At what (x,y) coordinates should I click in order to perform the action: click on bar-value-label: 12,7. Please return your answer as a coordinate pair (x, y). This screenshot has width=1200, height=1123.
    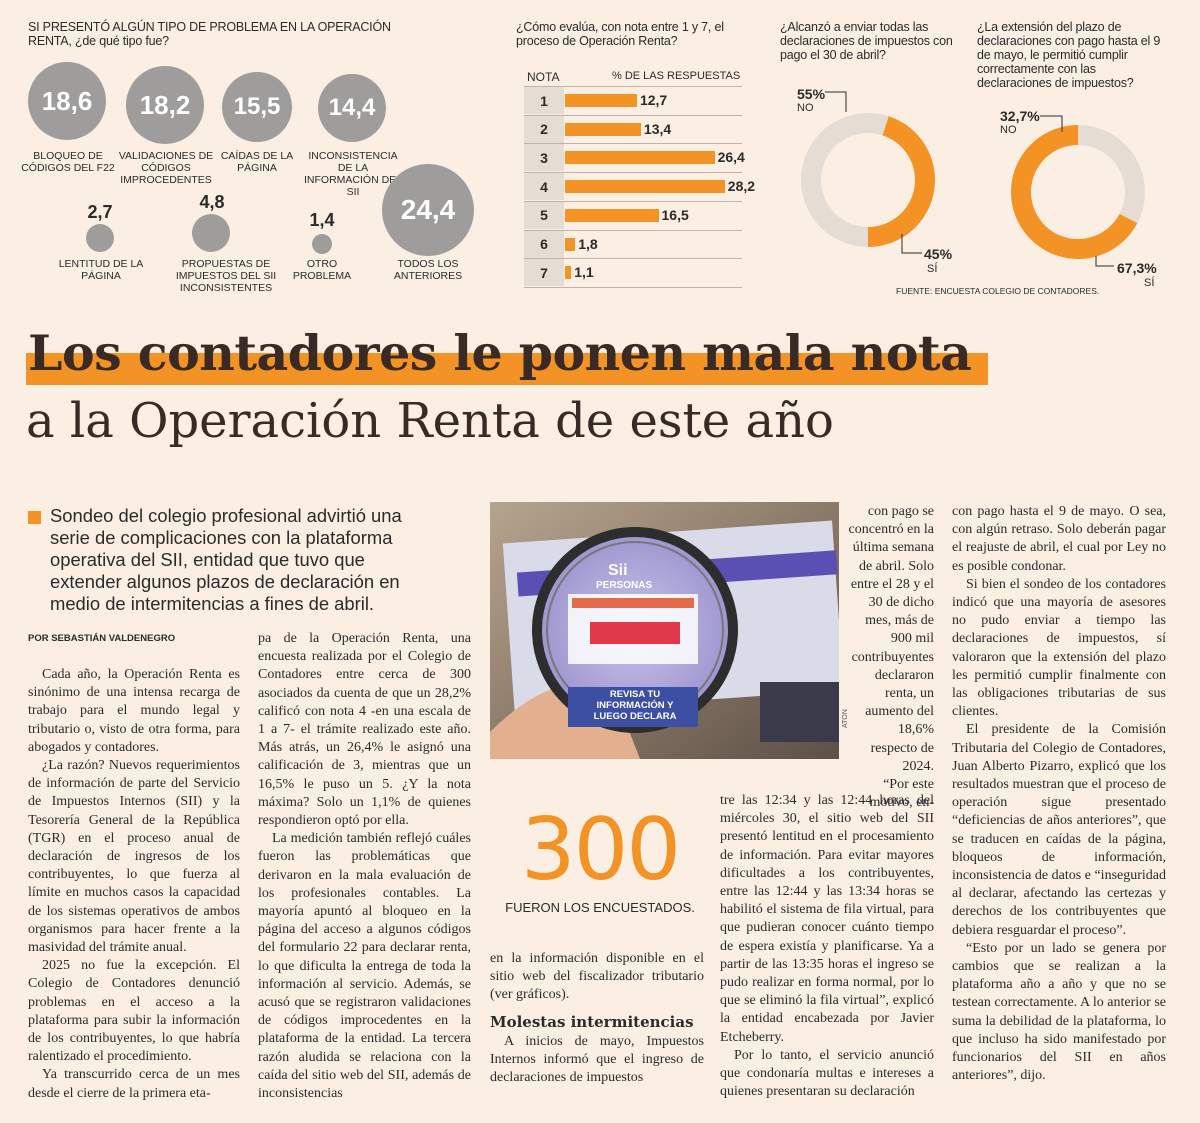
    Looking at the image, I should click on (653, 100).